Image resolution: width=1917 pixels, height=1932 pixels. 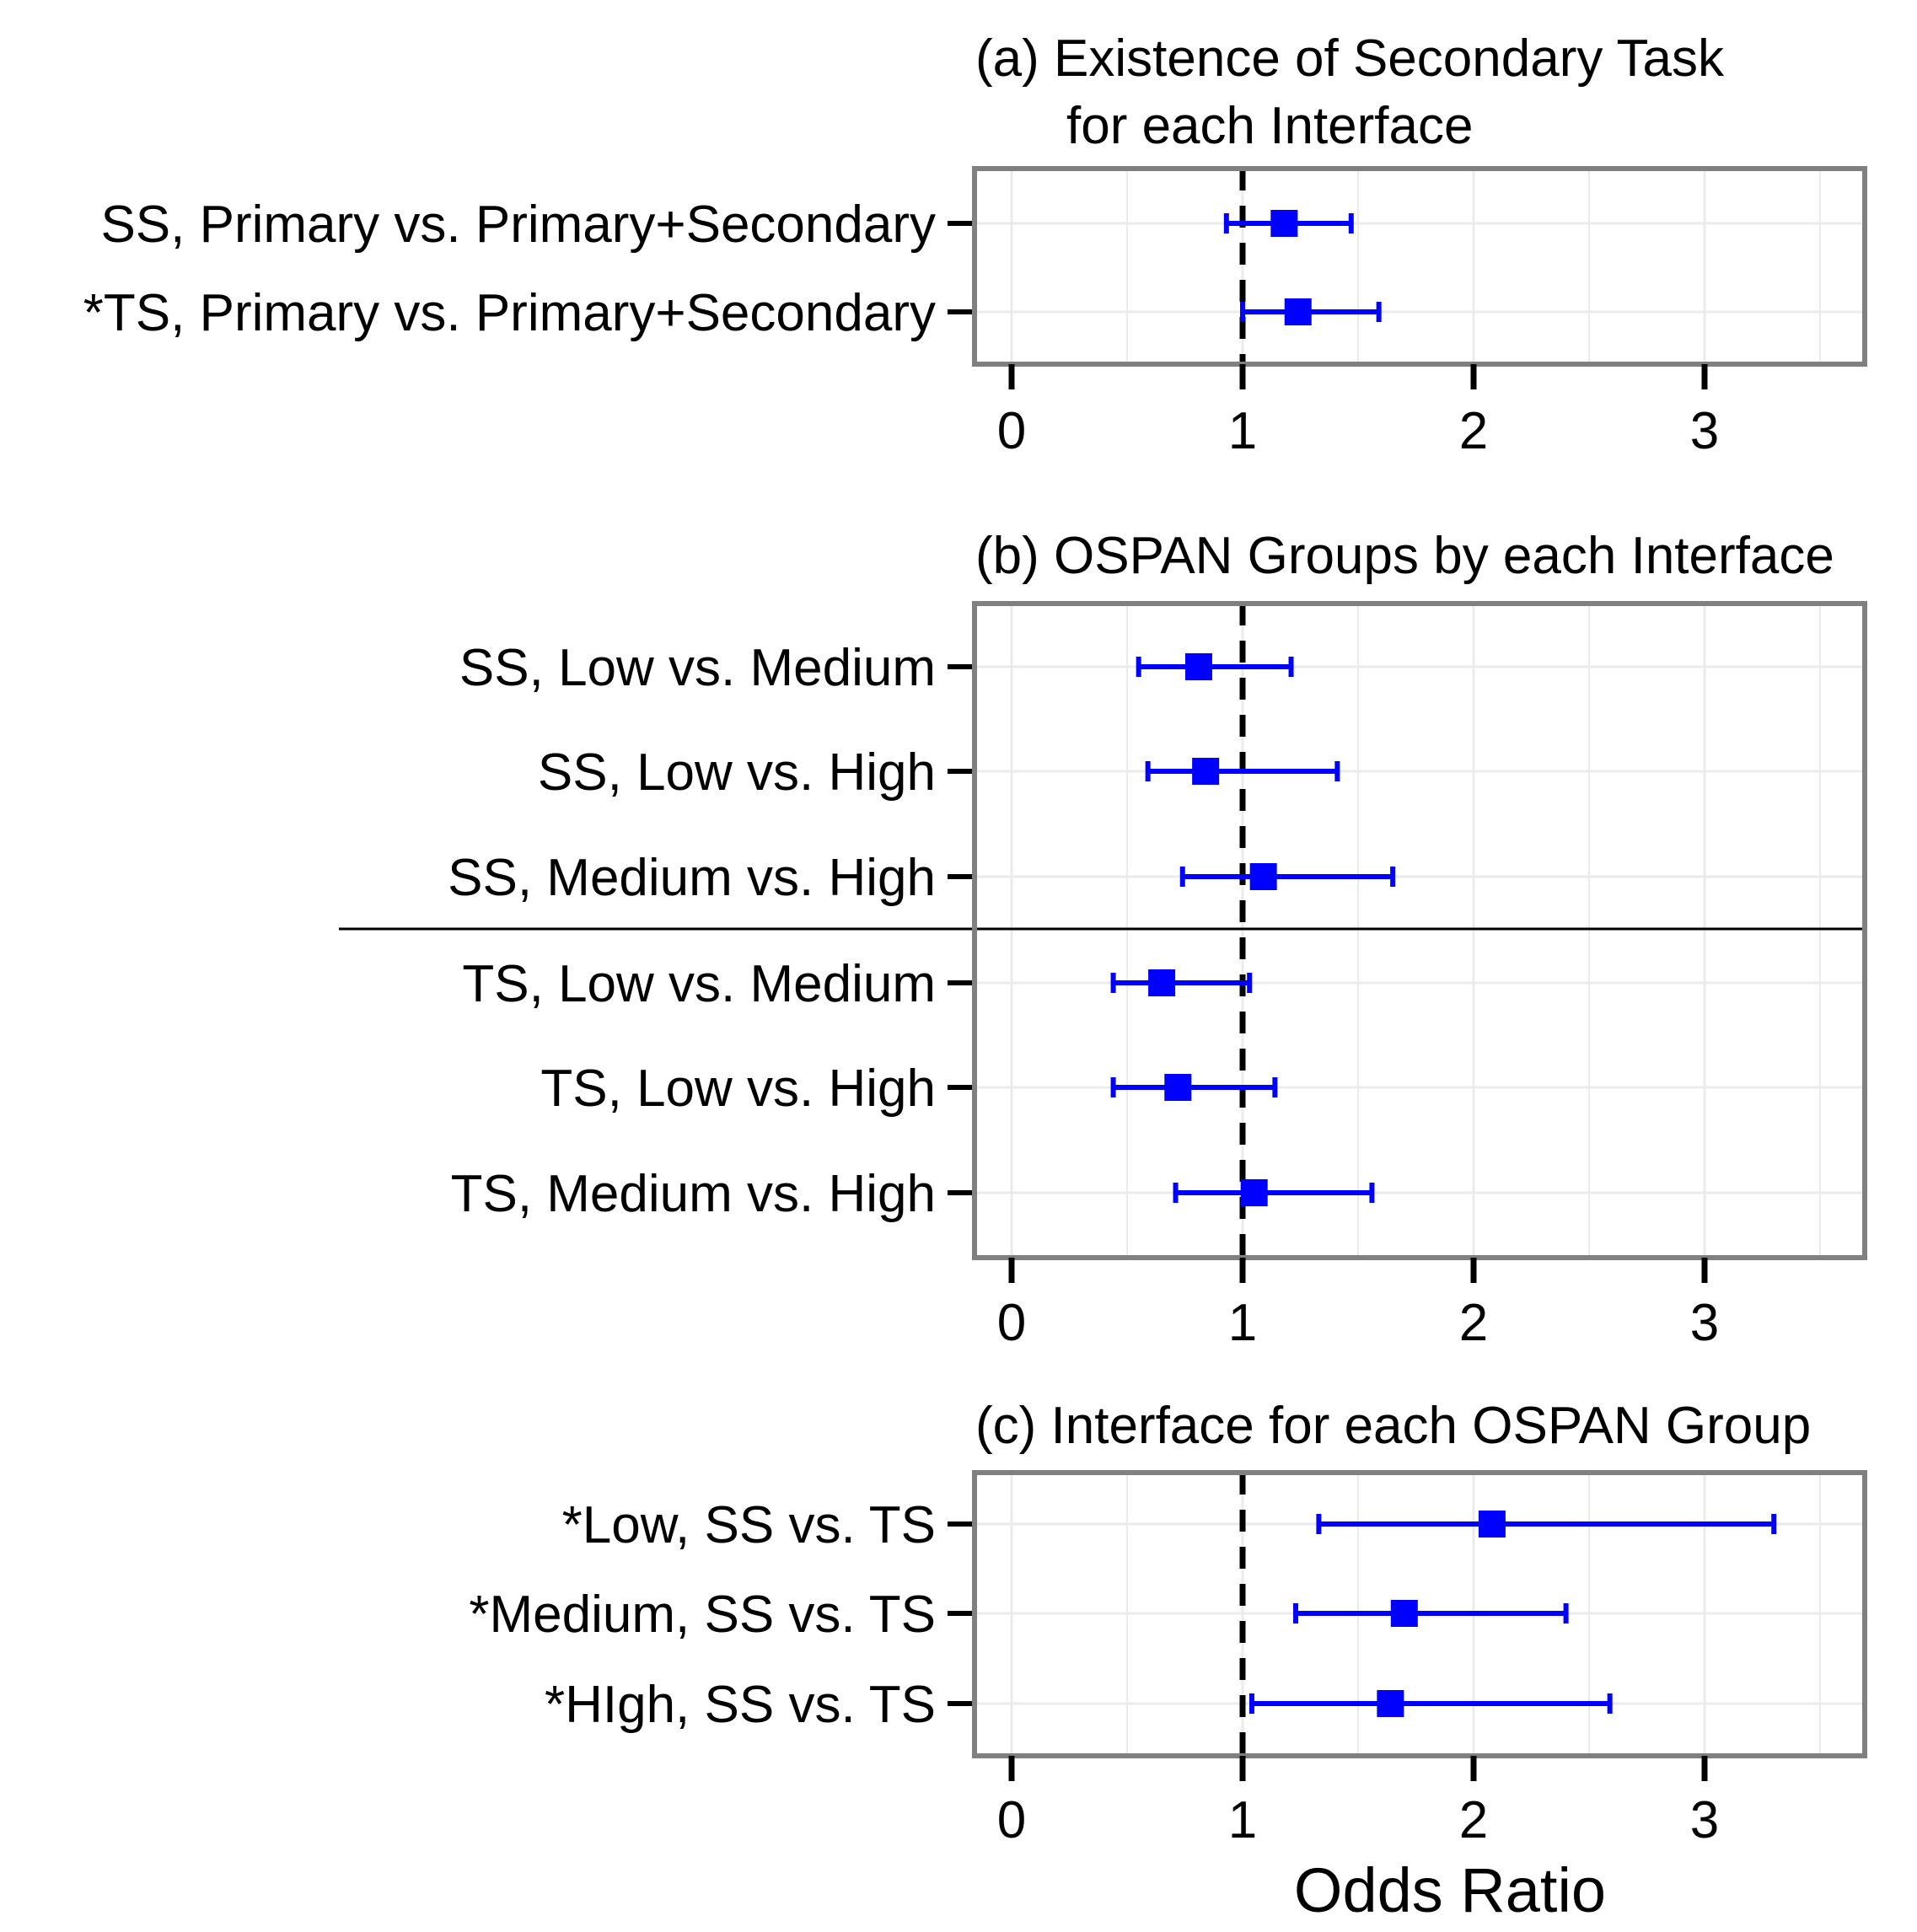 What do you see at coordinates (740, 1705) in the screenshot?
I see `row-label: *HIgh, SS vs. TS` at bounding box center [740, 1705].